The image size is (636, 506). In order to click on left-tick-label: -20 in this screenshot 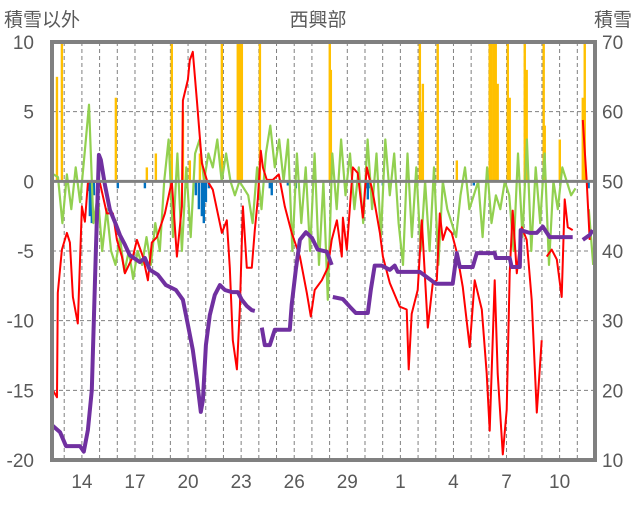, I will do `click(20, 461)`.